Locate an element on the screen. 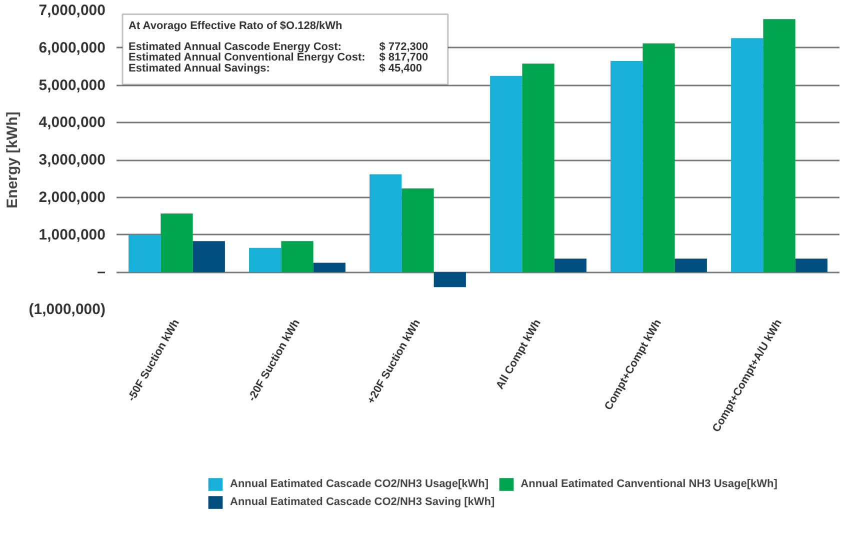 The height and width of the screenshot is (536, 847). legend-label: Annual Eatimated Canventional NH3 Usage[kWh] is located at coordinates (649, 484).